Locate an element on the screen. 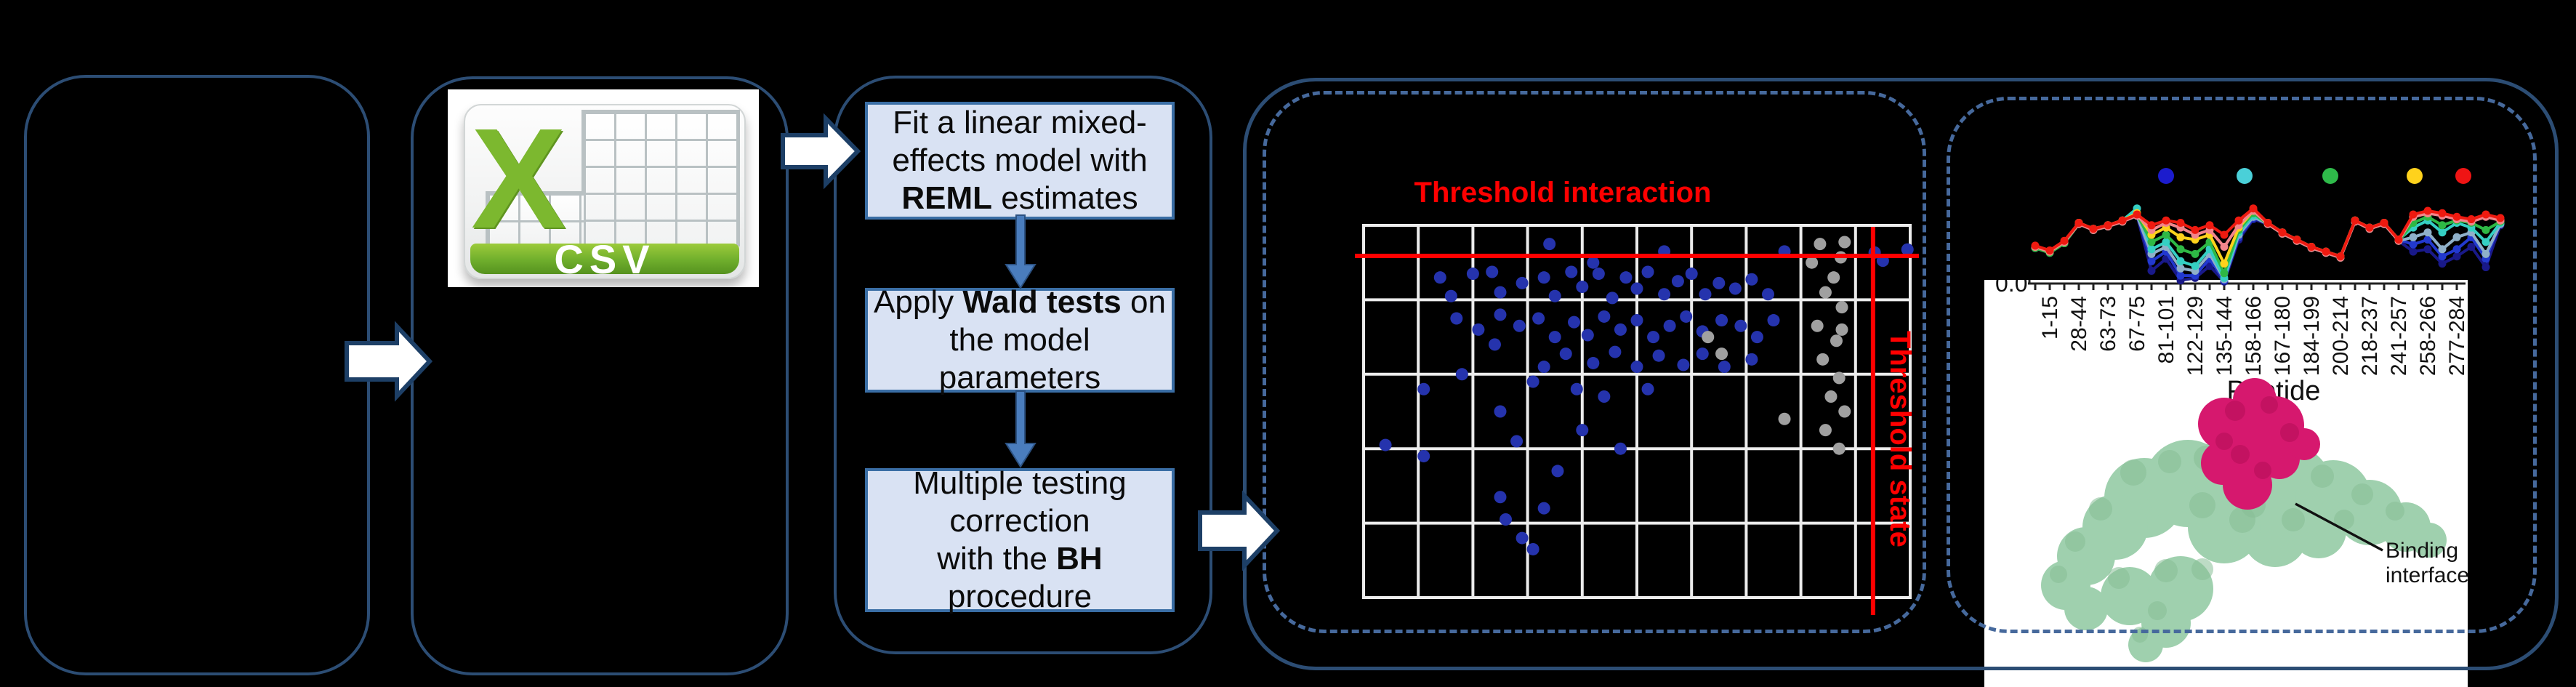 The width and height of the screenshot is (2576, 687). flow-step-line: Apply Wald tests on is located at coordinates (1020, 302).